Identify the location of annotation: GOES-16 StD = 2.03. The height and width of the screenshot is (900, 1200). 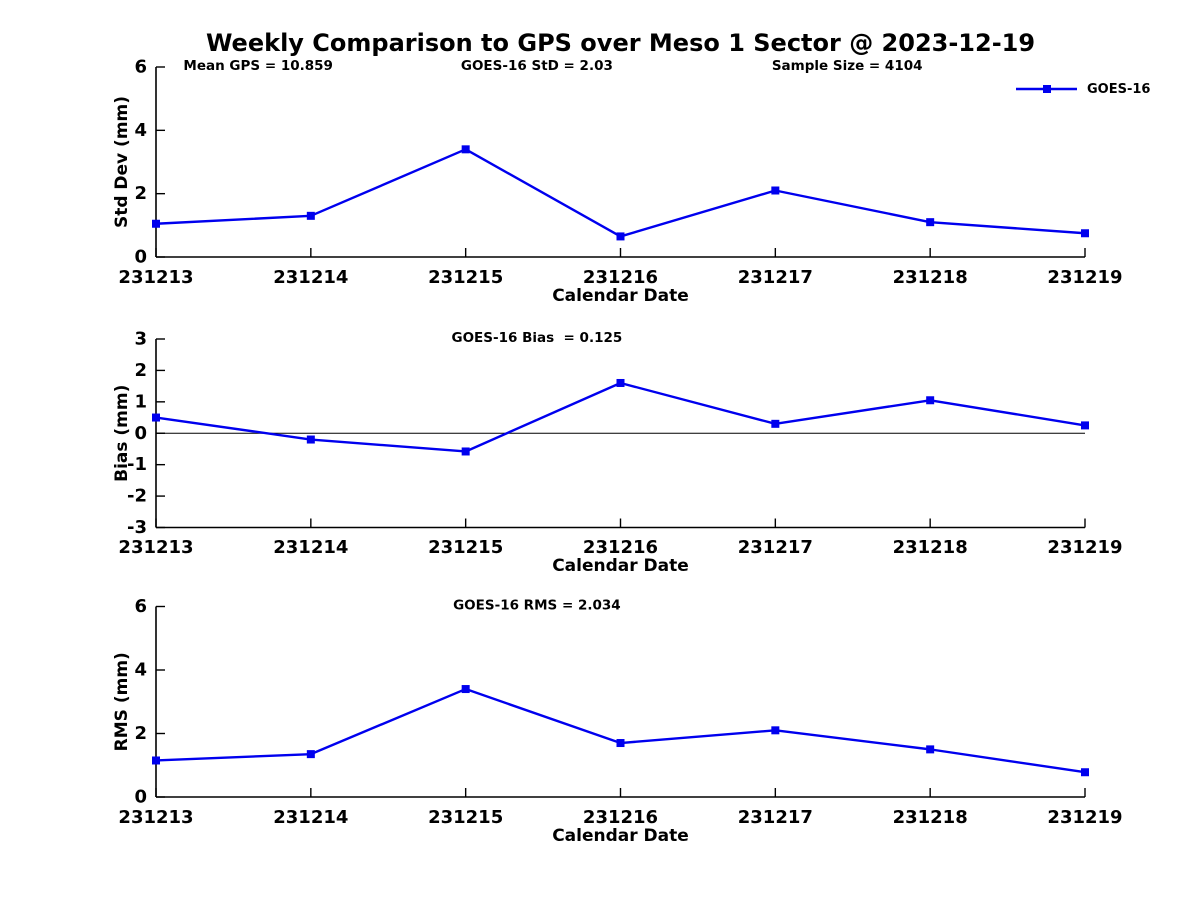
(537, 66).